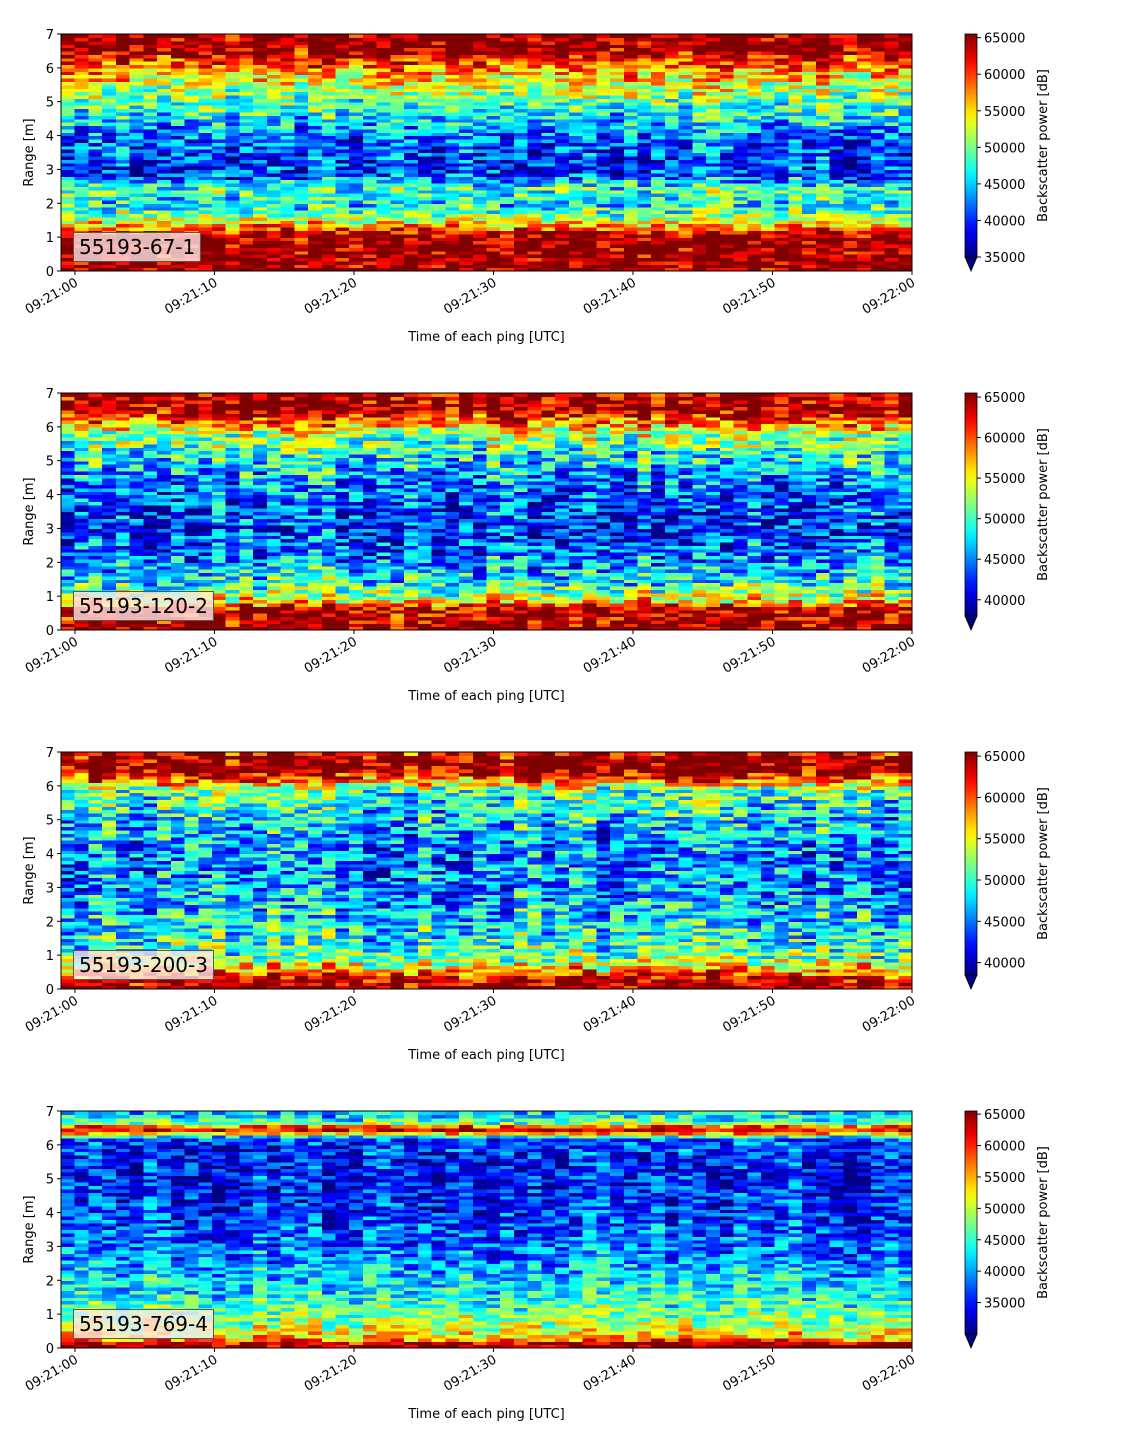 This screenshot has height=1436, width=1140. Describe the element at coordinates (50, 137) in the screenshot. I see `y-tick-label: 4` at that location.